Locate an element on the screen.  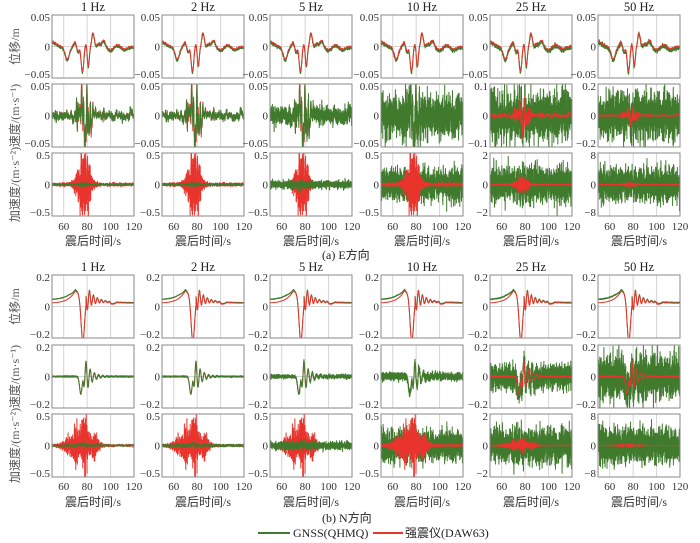
y-tick-label: 0.1 is located at coordinates (481, 87).